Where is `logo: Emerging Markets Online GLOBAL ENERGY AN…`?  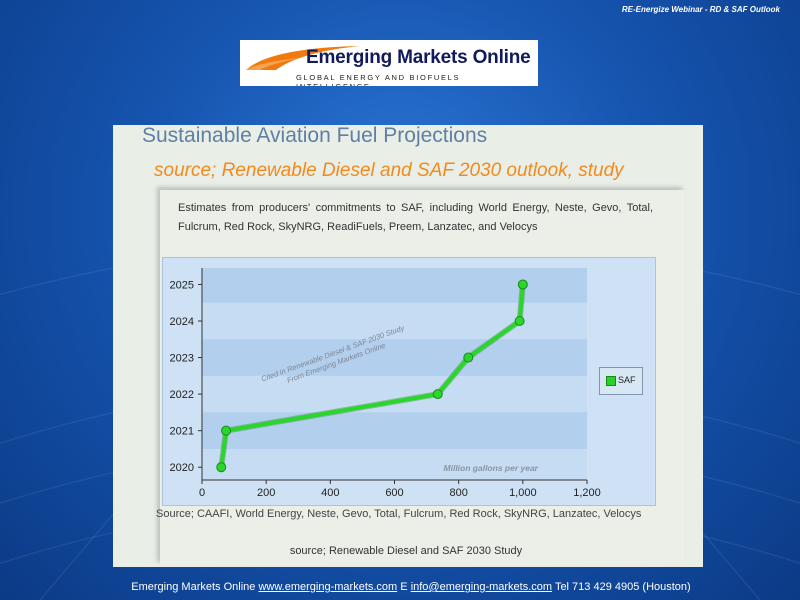
logo: Emerging Markets Online GLOBAL ENERGY AN… is located at coordinates (389, 63).